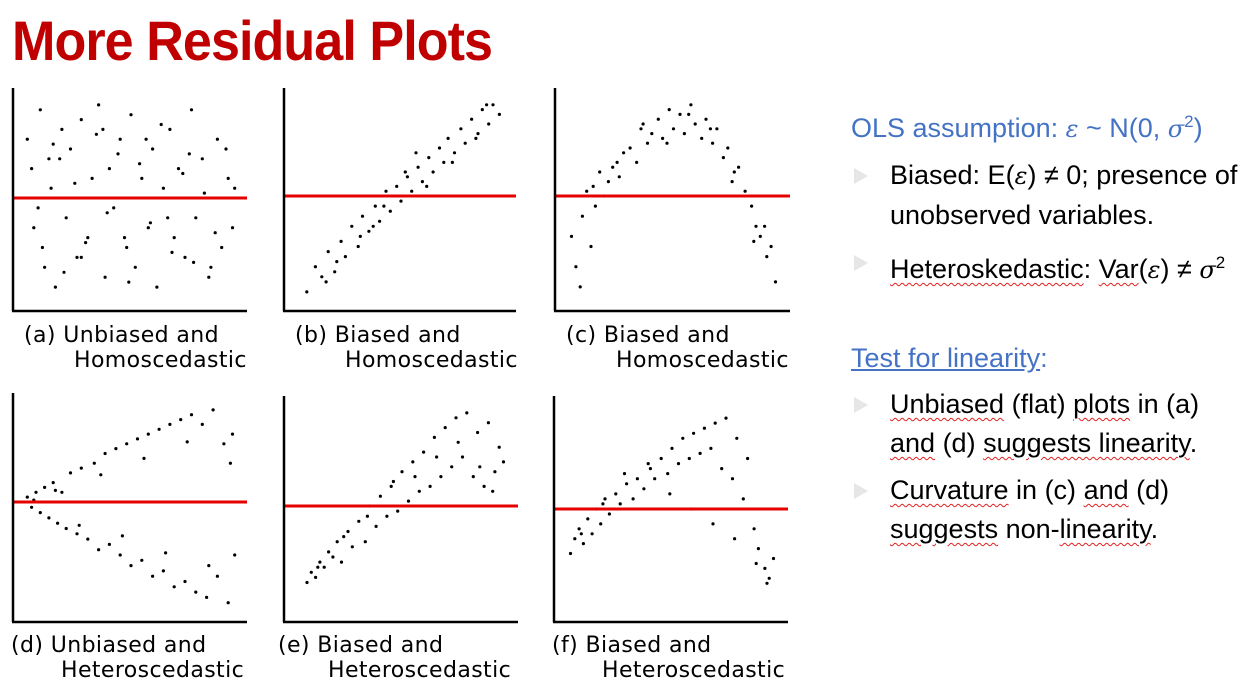 The width and height of the screenshot is (1249, 689). I want to click on b4-w5: suggests, so click(944, 529).